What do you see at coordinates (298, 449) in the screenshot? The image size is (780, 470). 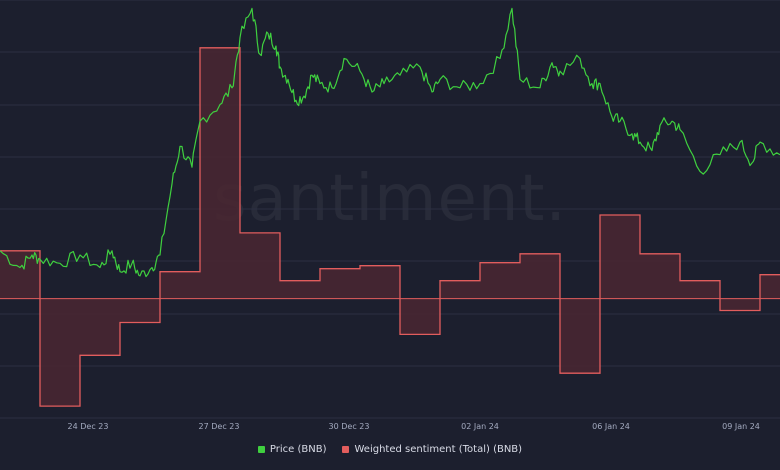 I see `legend-label-price: Price (BNB)` at bounding box center [298, 449].